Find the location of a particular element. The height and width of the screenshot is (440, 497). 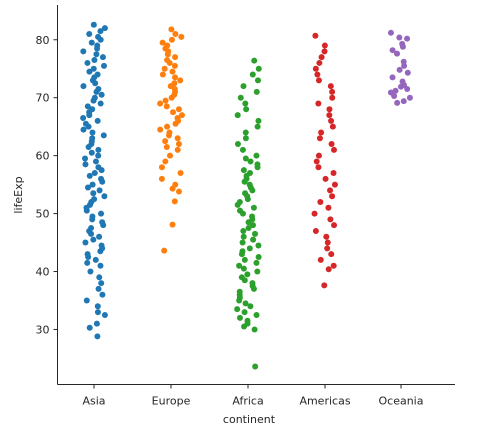

y-tick-label: 40 is located at coordinates (43, 272).